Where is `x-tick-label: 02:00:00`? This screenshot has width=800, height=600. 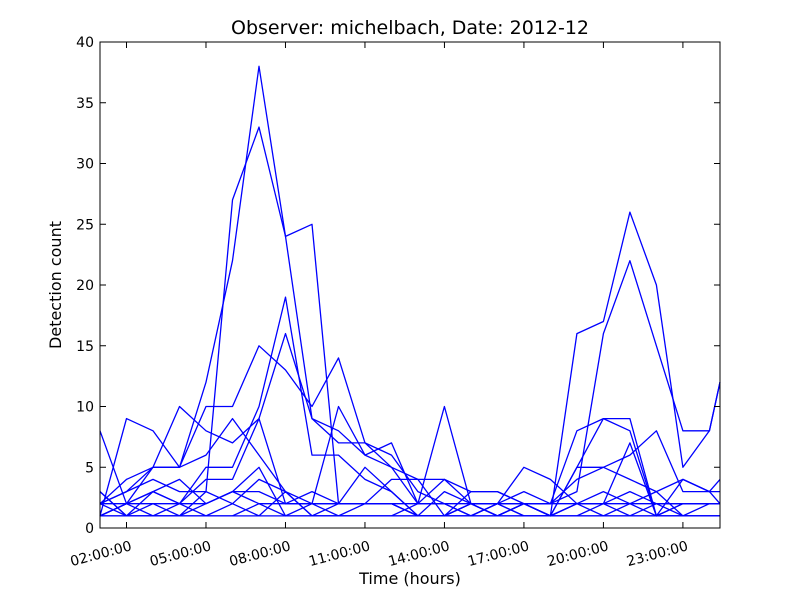
x-tick-label: 02:00:00 is located at coordinates (101, 554).